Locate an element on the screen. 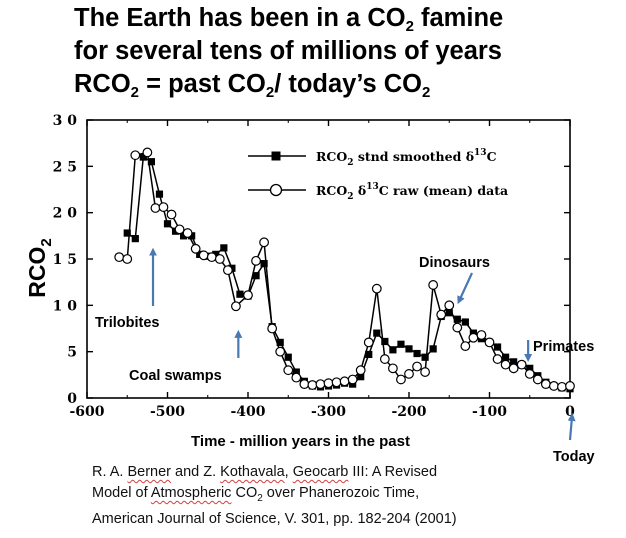 This screenshot has height=538, width=626. x-tick-label: -300 is located at coordinates (328, 412).